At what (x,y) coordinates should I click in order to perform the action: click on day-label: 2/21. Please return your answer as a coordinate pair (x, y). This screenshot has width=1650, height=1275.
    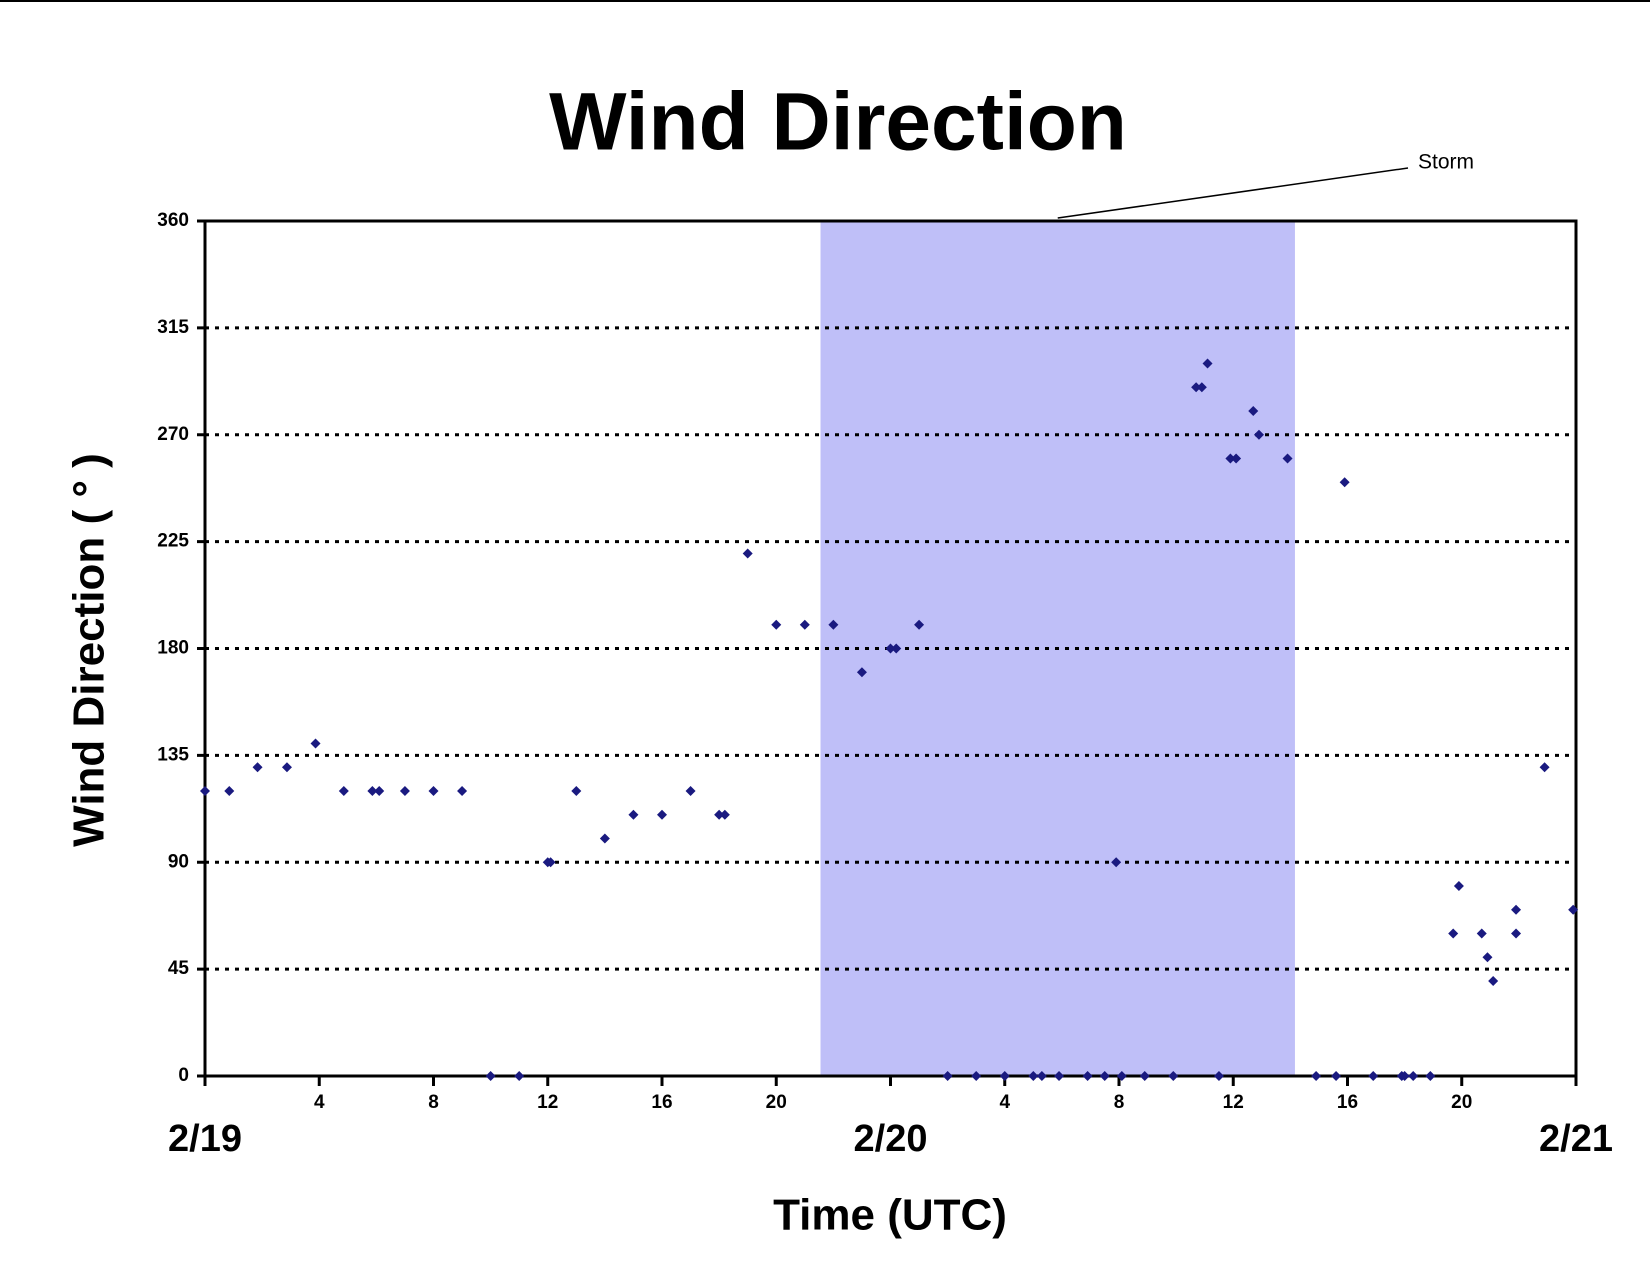
    Looking at the image, I should click on (1576, 1139).